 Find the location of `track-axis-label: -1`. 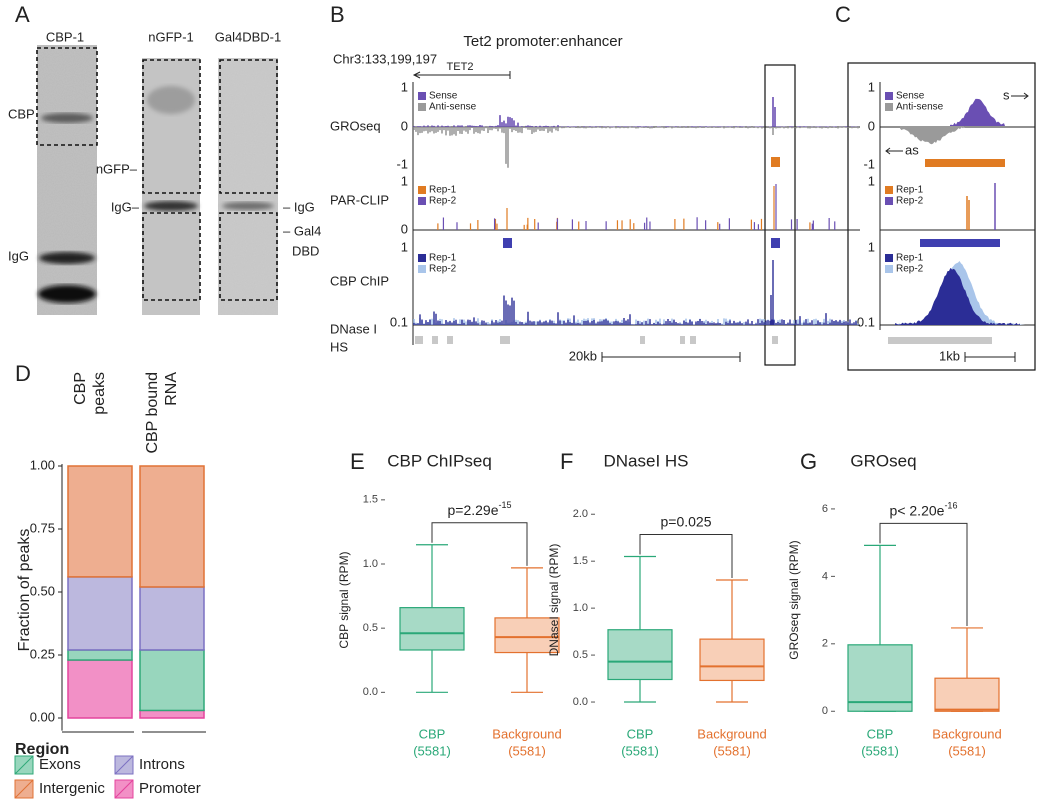

track-axis-label: -1 is located at coordinates (402, 163).